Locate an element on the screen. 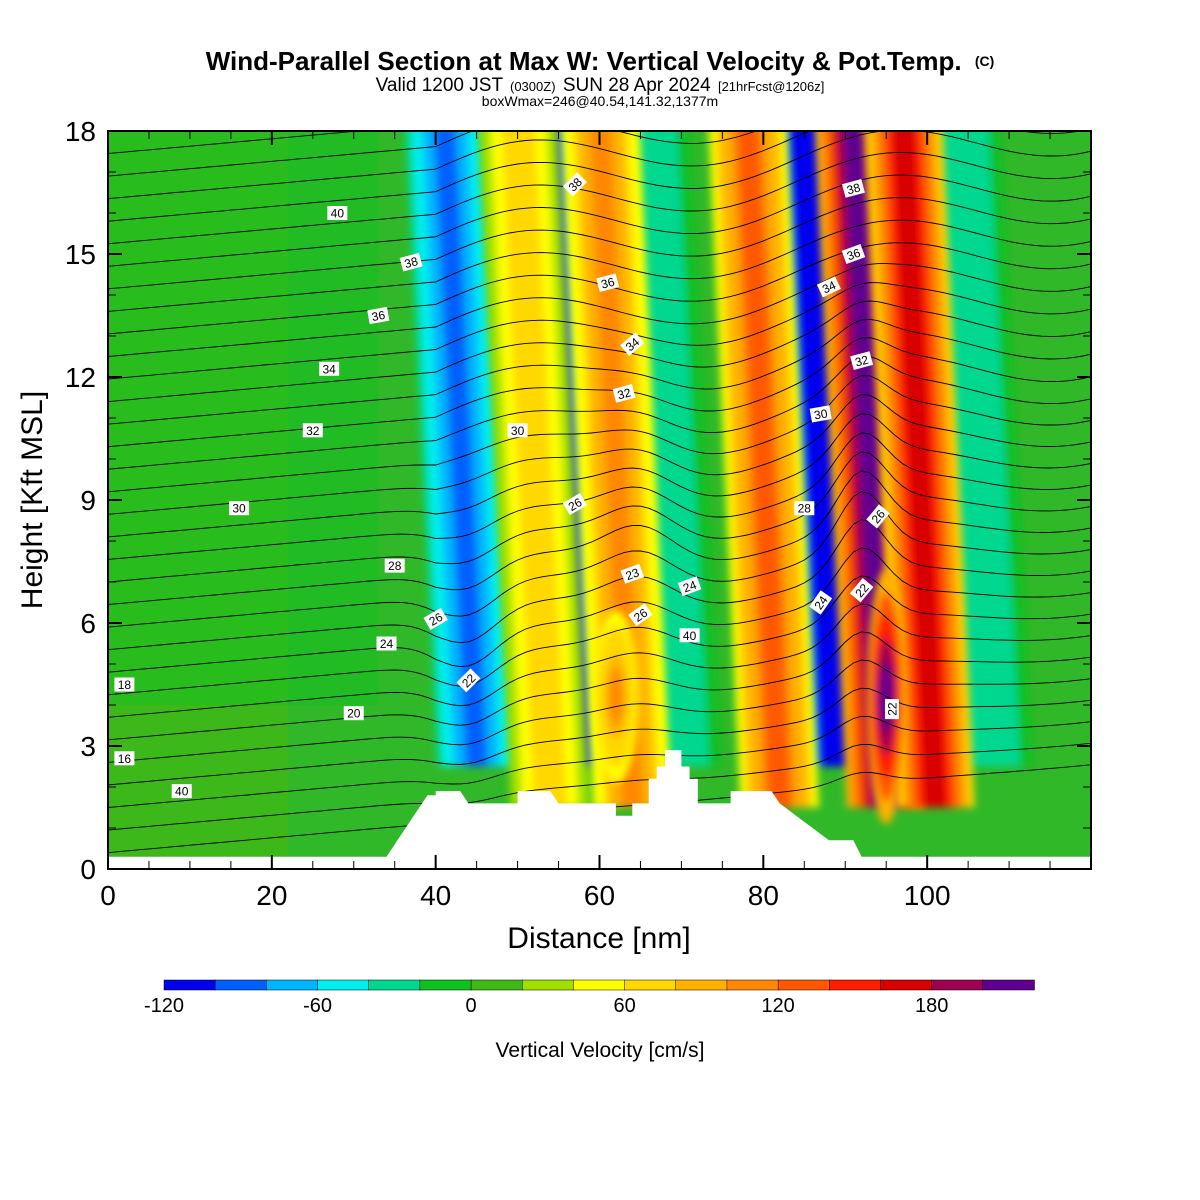 This screenshot has width=1200, height=1200. isentrope-label-text: 38 is located at coordinates (853, 188).